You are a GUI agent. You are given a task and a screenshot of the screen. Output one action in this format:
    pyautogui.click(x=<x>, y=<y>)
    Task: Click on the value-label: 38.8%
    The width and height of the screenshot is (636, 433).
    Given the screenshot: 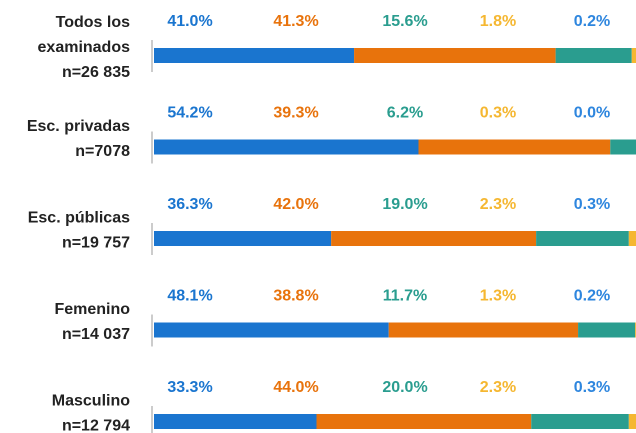 What is the action you would take?
    pyautogui.click(x=295, y=296)
    